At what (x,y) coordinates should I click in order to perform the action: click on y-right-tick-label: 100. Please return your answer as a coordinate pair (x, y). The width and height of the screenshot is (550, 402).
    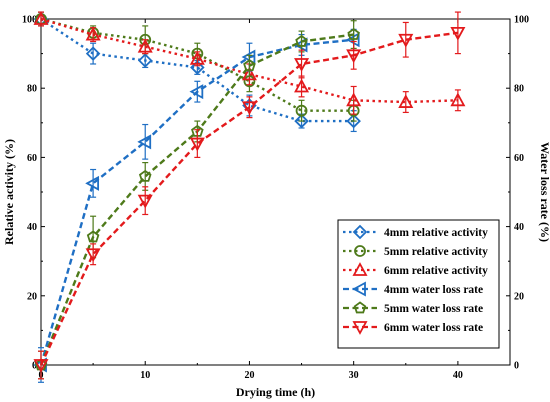
    Looking at the image, I should click on (521, 20).